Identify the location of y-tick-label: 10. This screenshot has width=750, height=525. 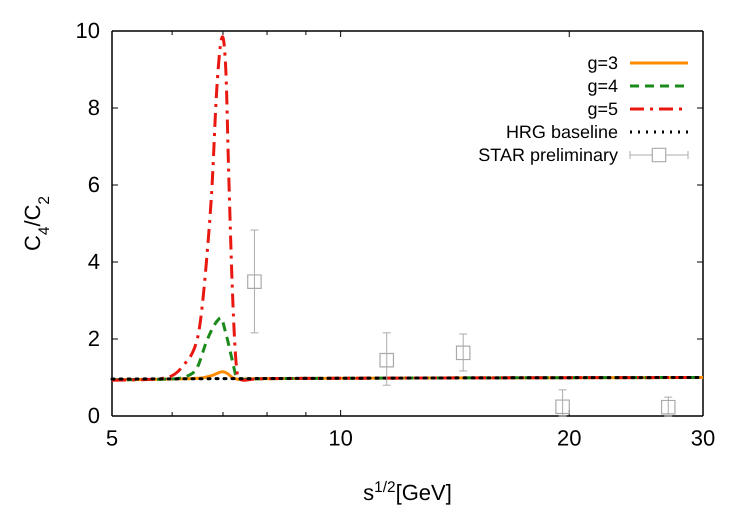
(88, 31).